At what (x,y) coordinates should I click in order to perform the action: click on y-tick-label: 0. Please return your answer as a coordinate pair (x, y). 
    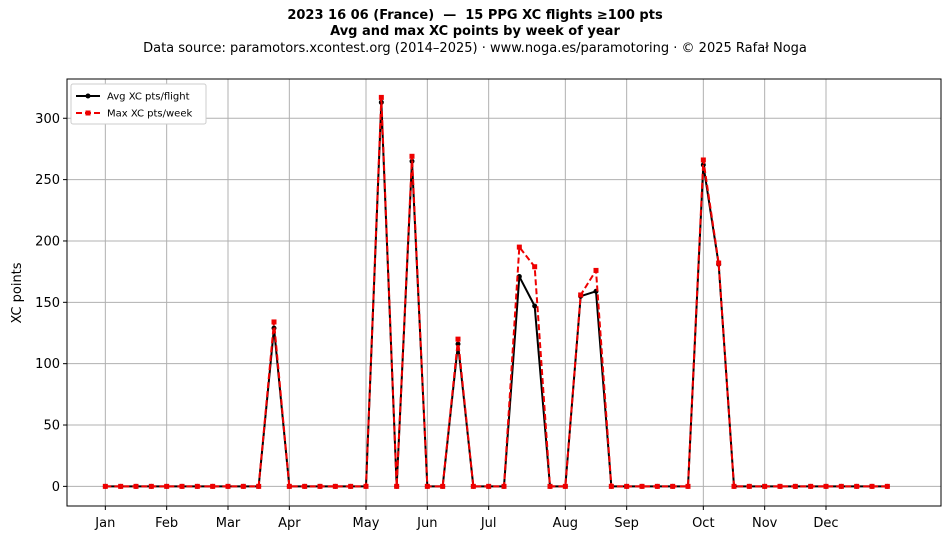
    Looking at the image, I should click on (56, 487).